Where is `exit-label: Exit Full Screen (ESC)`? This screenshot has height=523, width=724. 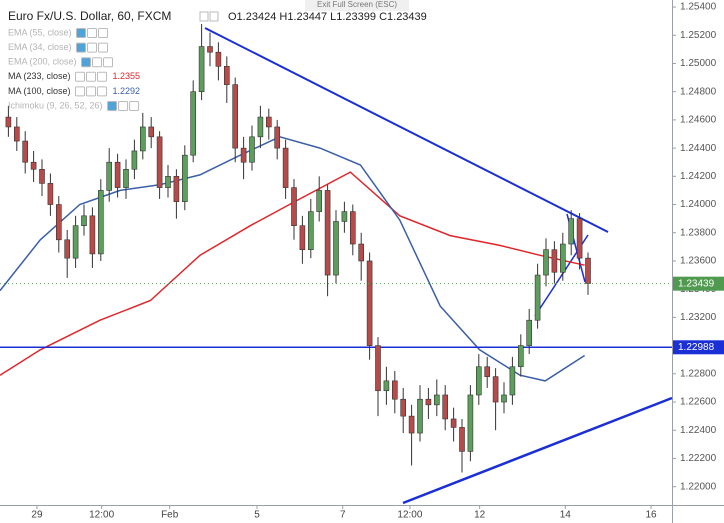 exit-label: Exit Full Screen (ESC) is located at coordinates (357, 4).